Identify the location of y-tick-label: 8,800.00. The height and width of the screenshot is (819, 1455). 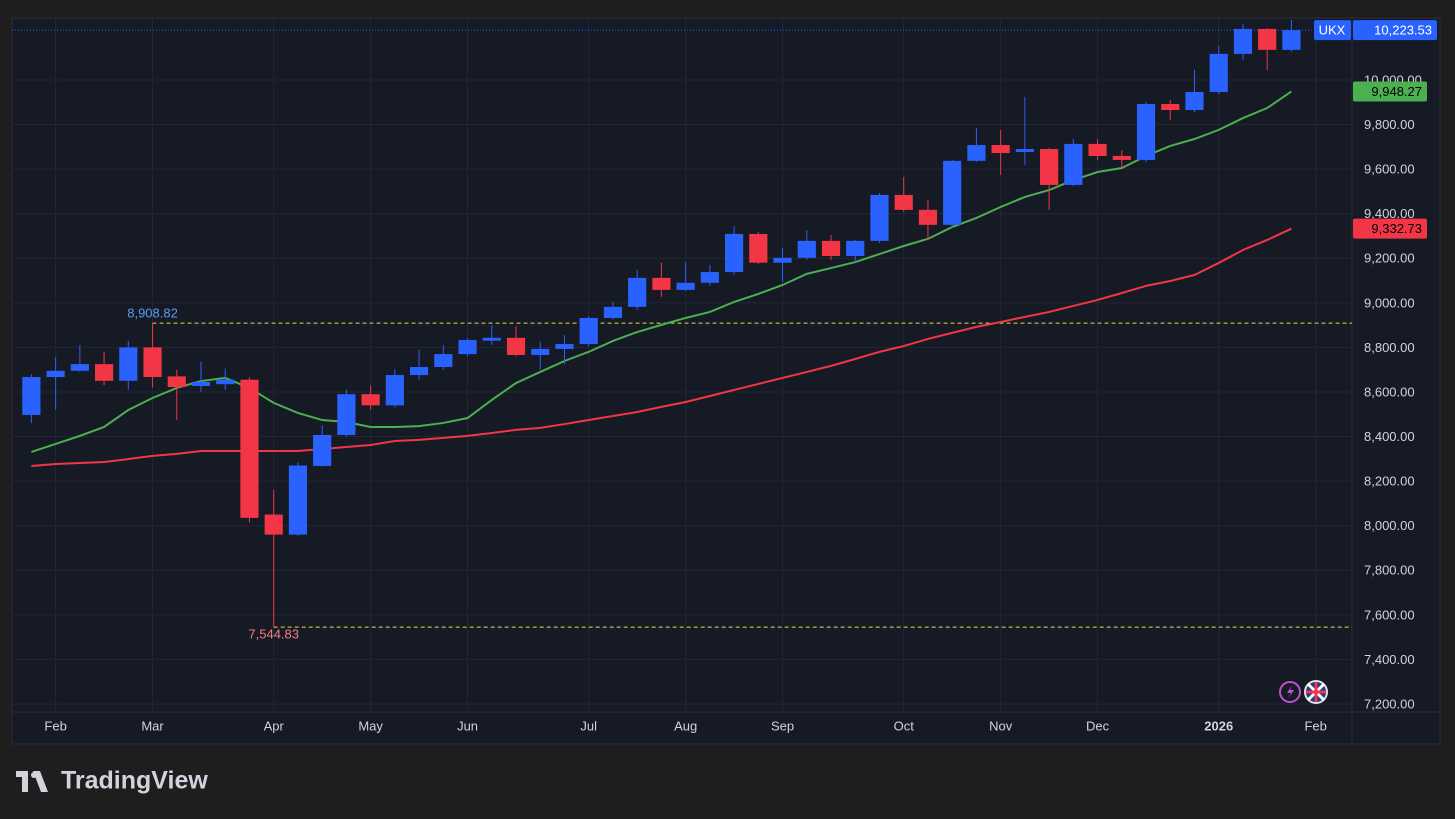
(1389, 347).